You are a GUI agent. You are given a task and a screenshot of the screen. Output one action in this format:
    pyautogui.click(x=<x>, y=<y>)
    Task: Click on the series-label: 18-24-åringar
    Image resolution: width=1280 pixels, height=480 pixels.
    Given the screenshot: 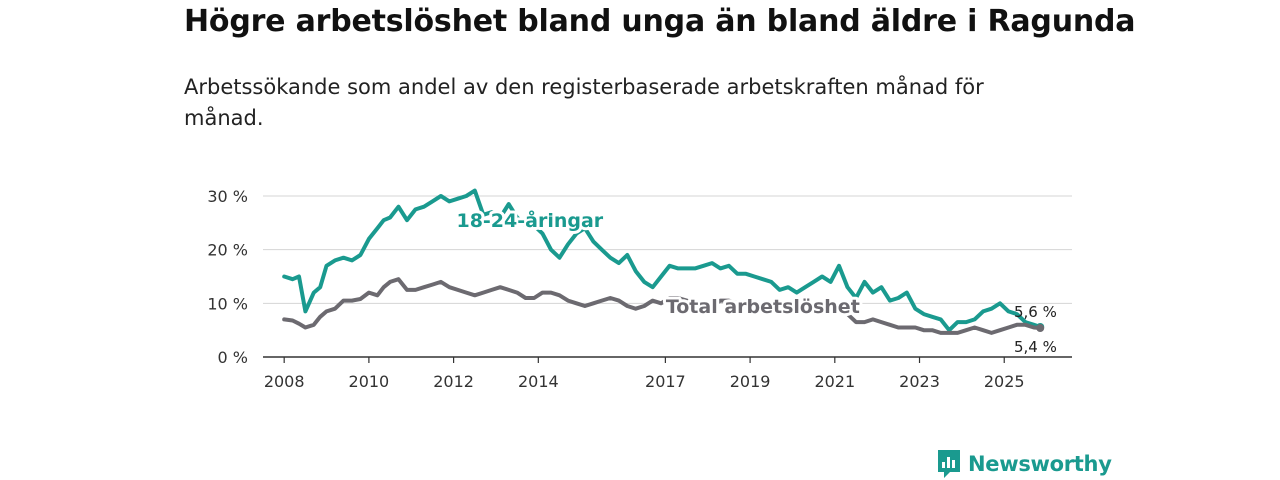 What is the action you would take?
    pyautogui.click(x=529, y=220)
    